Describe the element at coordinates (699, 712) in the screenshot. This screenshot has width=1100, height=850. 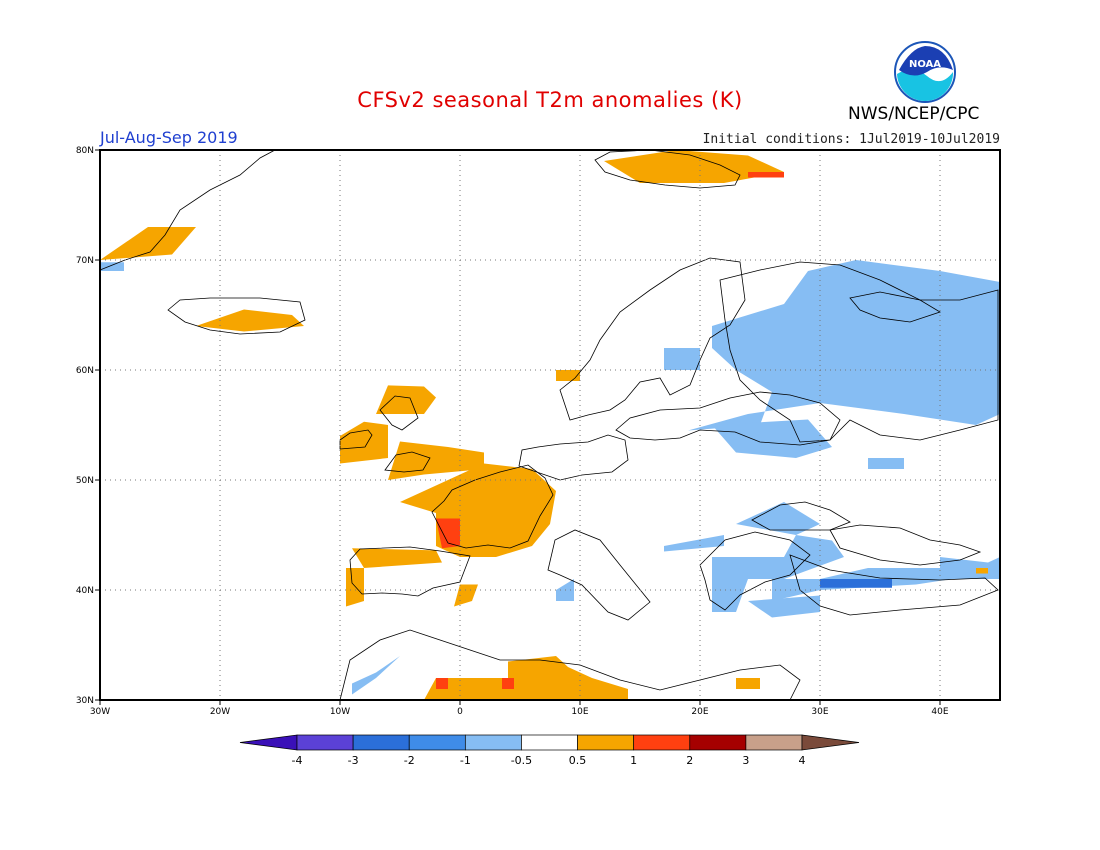
I see `x-tick-label: 20E` at that location.